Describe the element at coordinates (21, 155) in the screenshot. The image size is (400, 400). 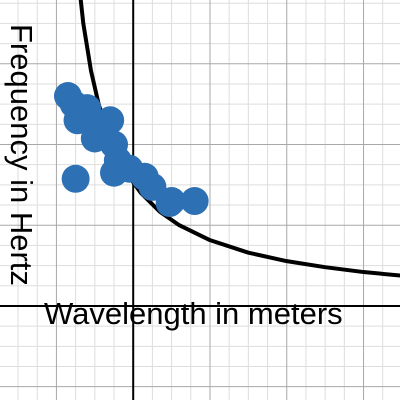
I see `y-axis-label: Frequency in Hertz` at that location.